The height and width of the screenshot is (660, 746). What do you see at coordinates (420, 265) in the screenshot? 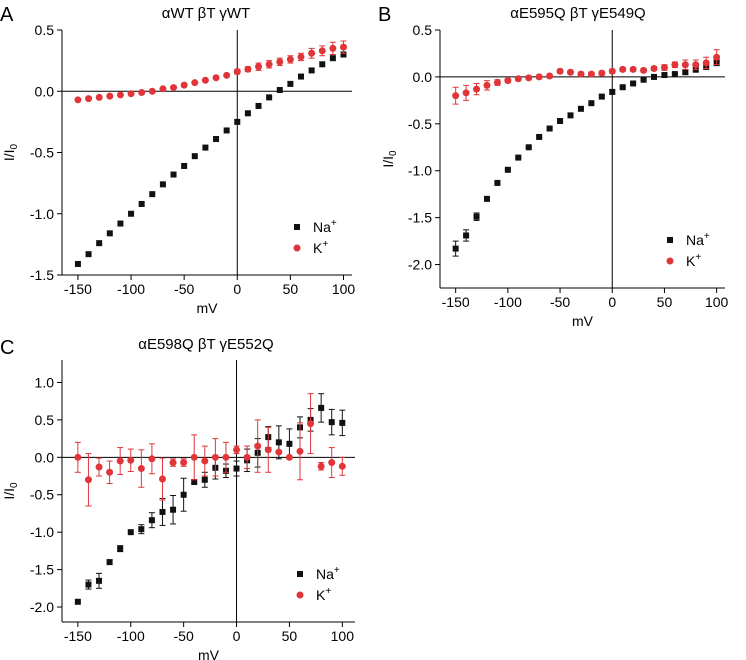
I see `y-tick-label: -2.0` at bounding box center [420, 265].